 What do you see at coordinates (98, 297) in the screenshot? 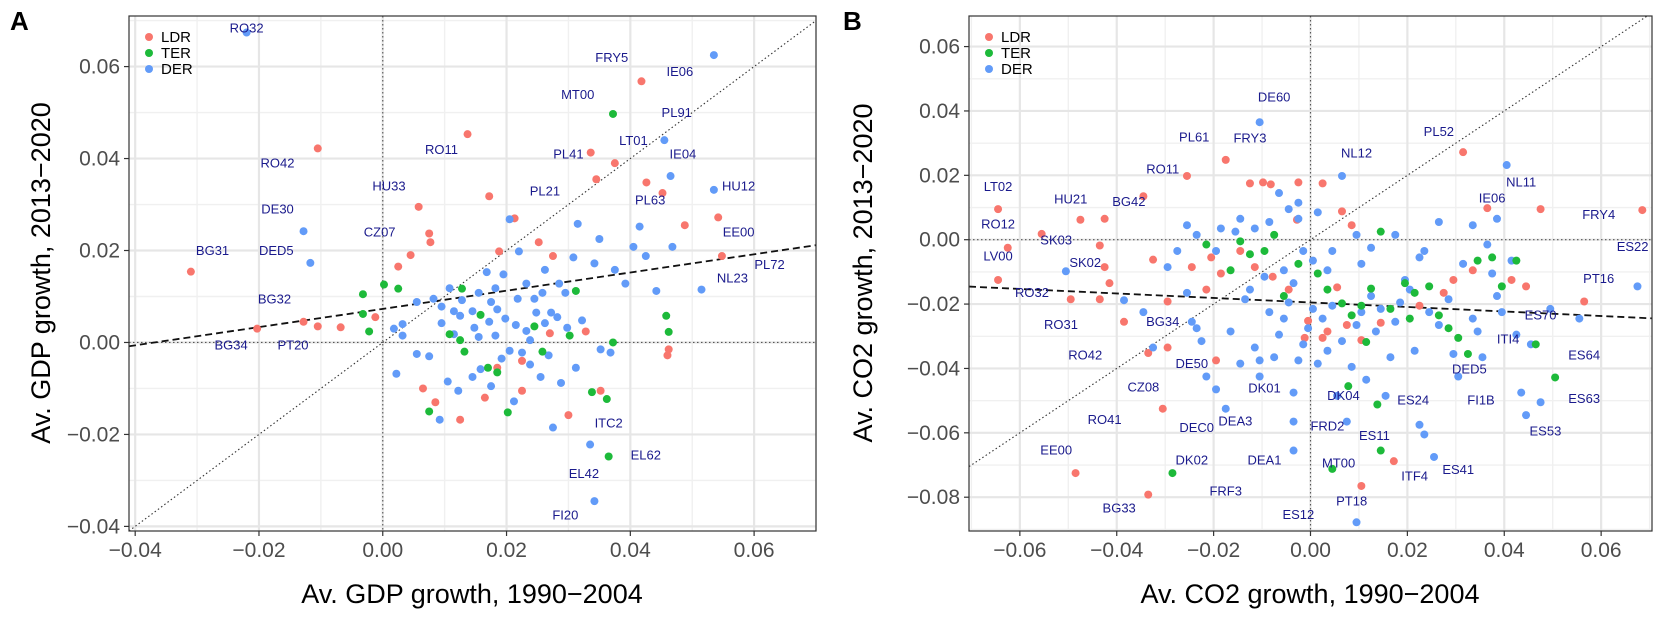
I see `panel-a-yticks: −0.04 −0.02 0.00 0.02 0.04 0.06` at bounding box center [98, 297].